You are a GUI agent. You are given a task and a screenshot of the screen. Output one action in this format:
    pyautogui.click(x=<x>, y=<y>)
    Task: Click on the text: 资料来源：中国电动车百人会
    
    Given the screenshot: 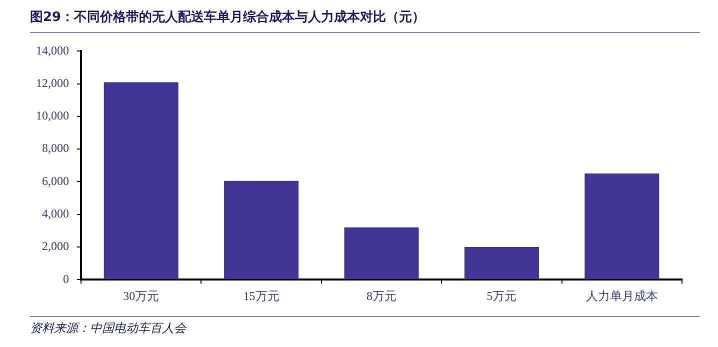 What is the action you would take?
    pyautogui.click(x=365, y=326)
    